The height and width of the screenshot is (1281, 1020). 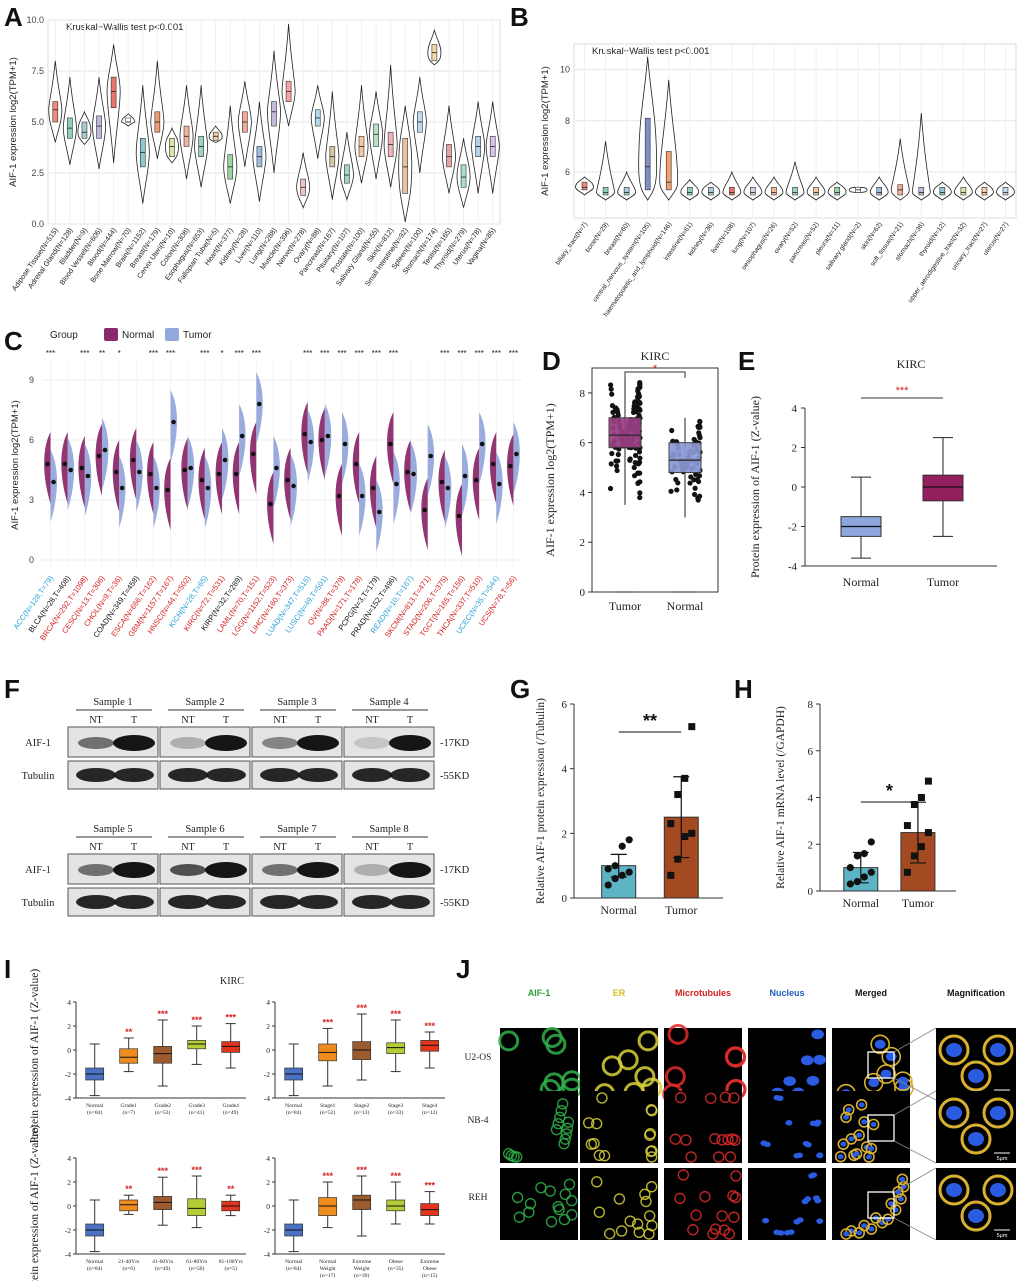 What do you see at coordinates (296, 829) in the screenshot?
I see `sample-label: Sample 7` at bounding box center [296, 829].